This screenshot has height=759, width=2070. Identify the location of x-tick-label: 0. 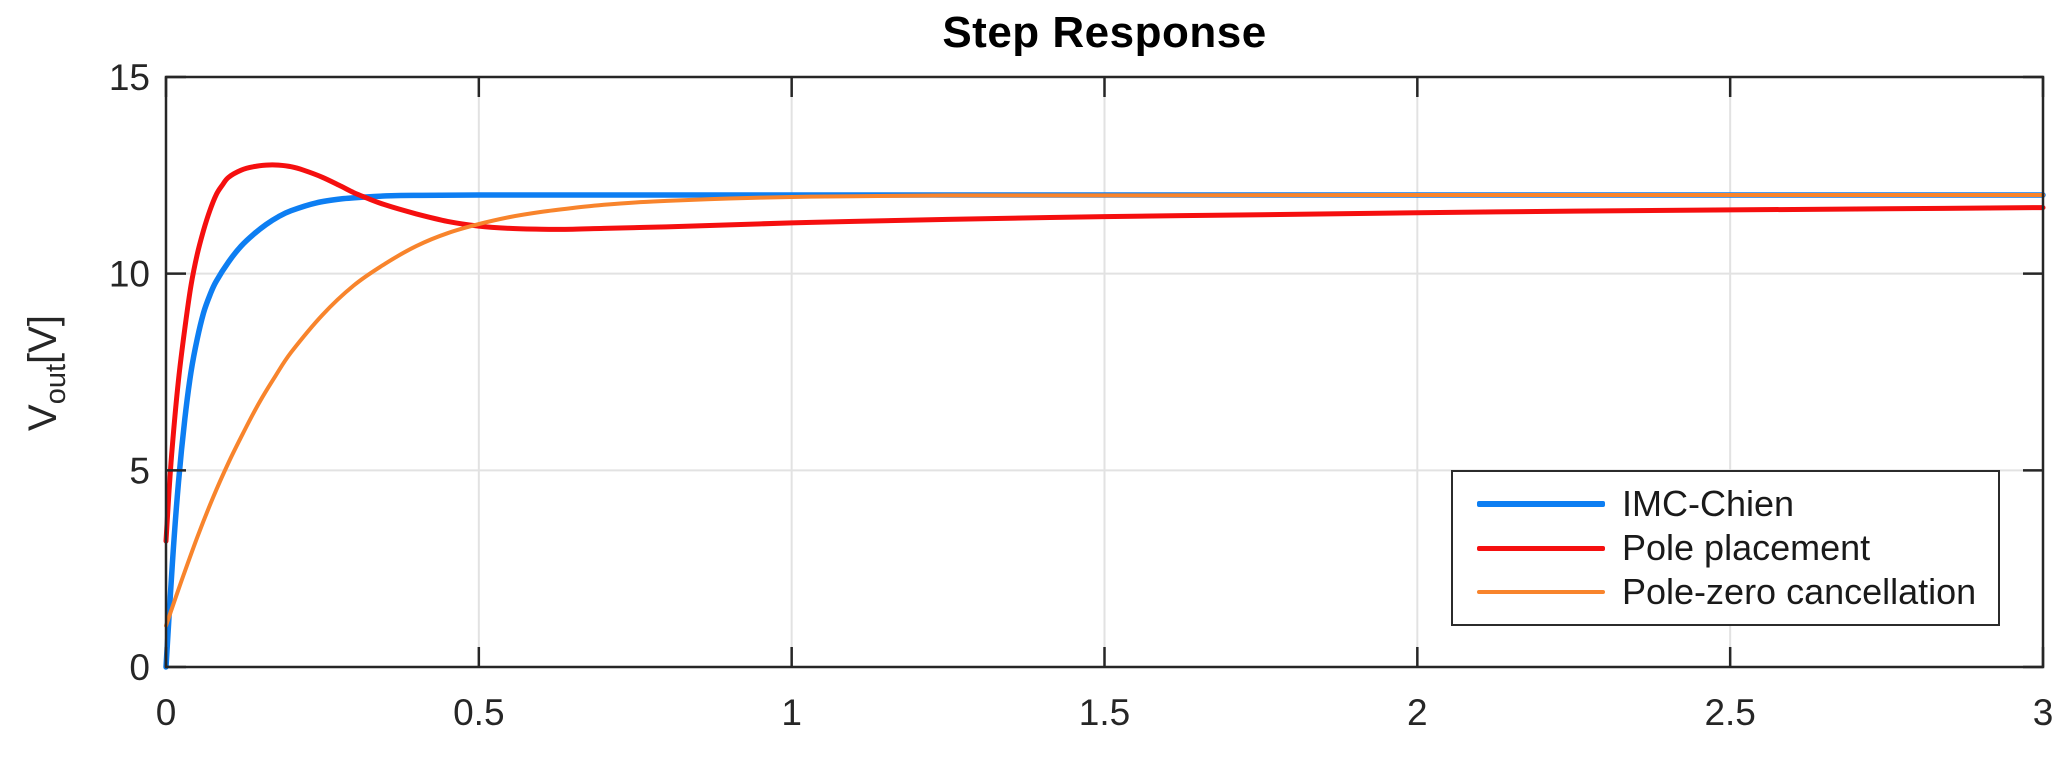
(166, 712).